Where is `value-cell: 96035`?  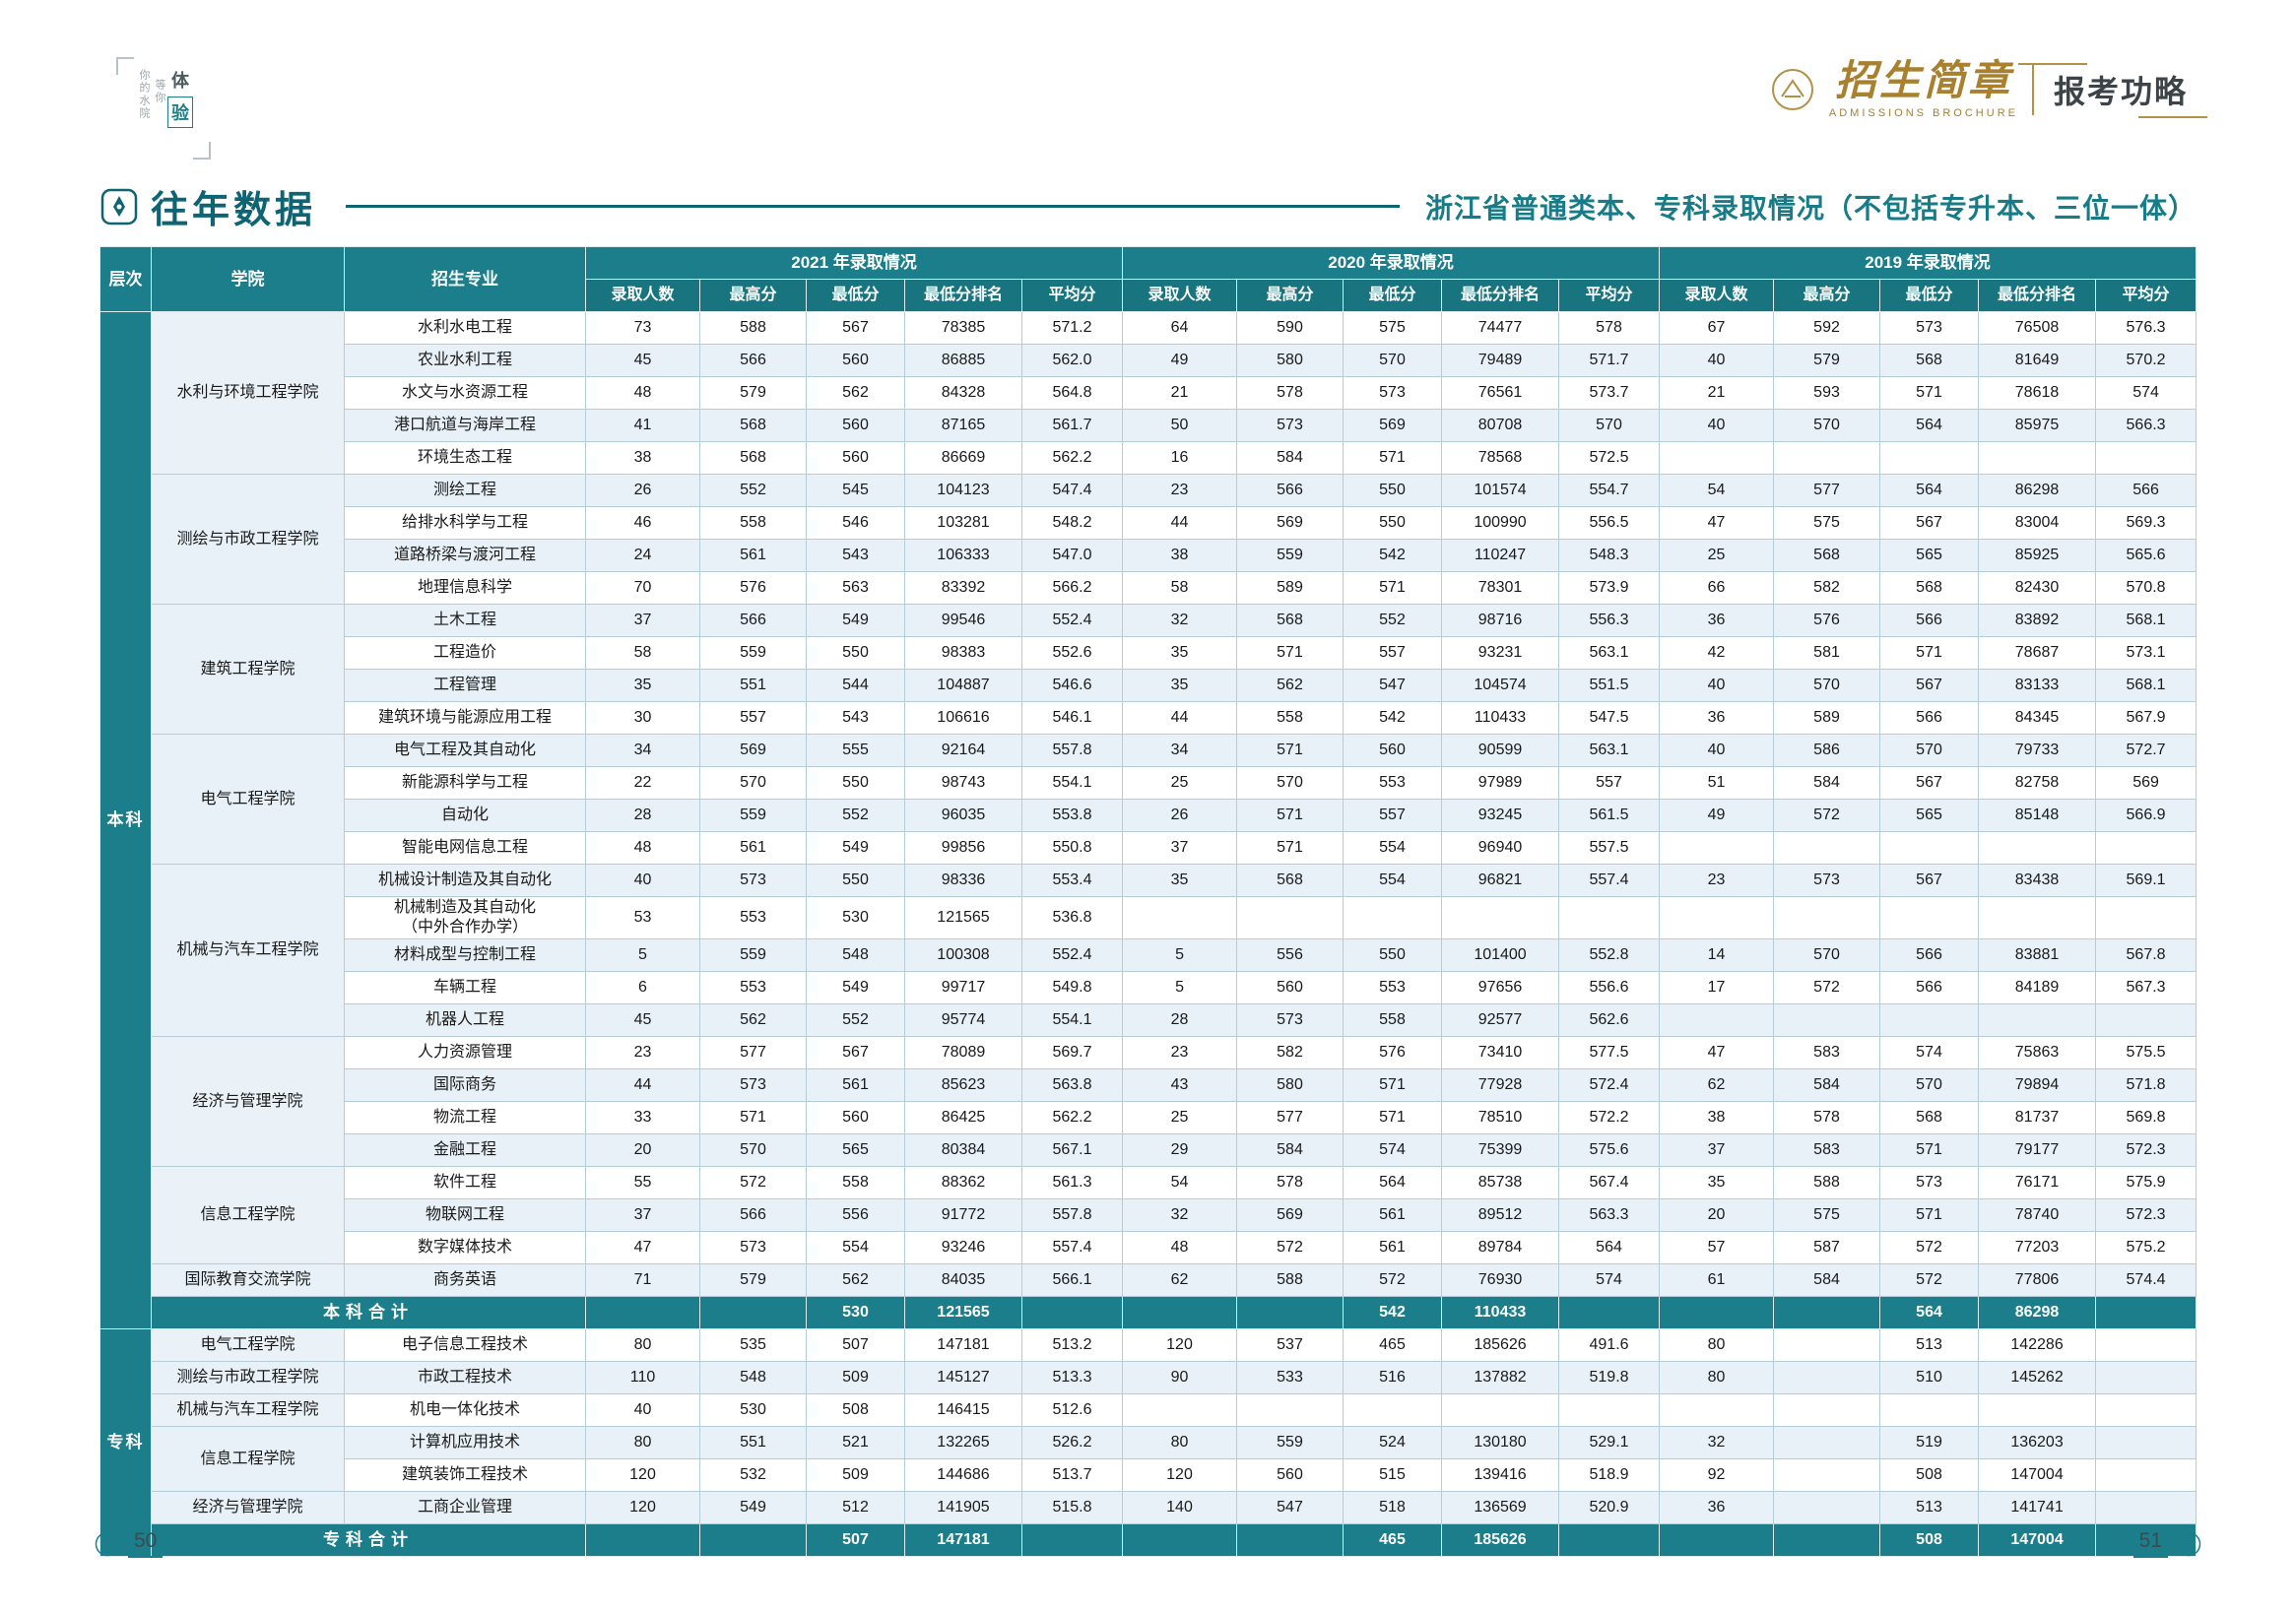 value-cell: 96035 is located at coordinates (963, 816).